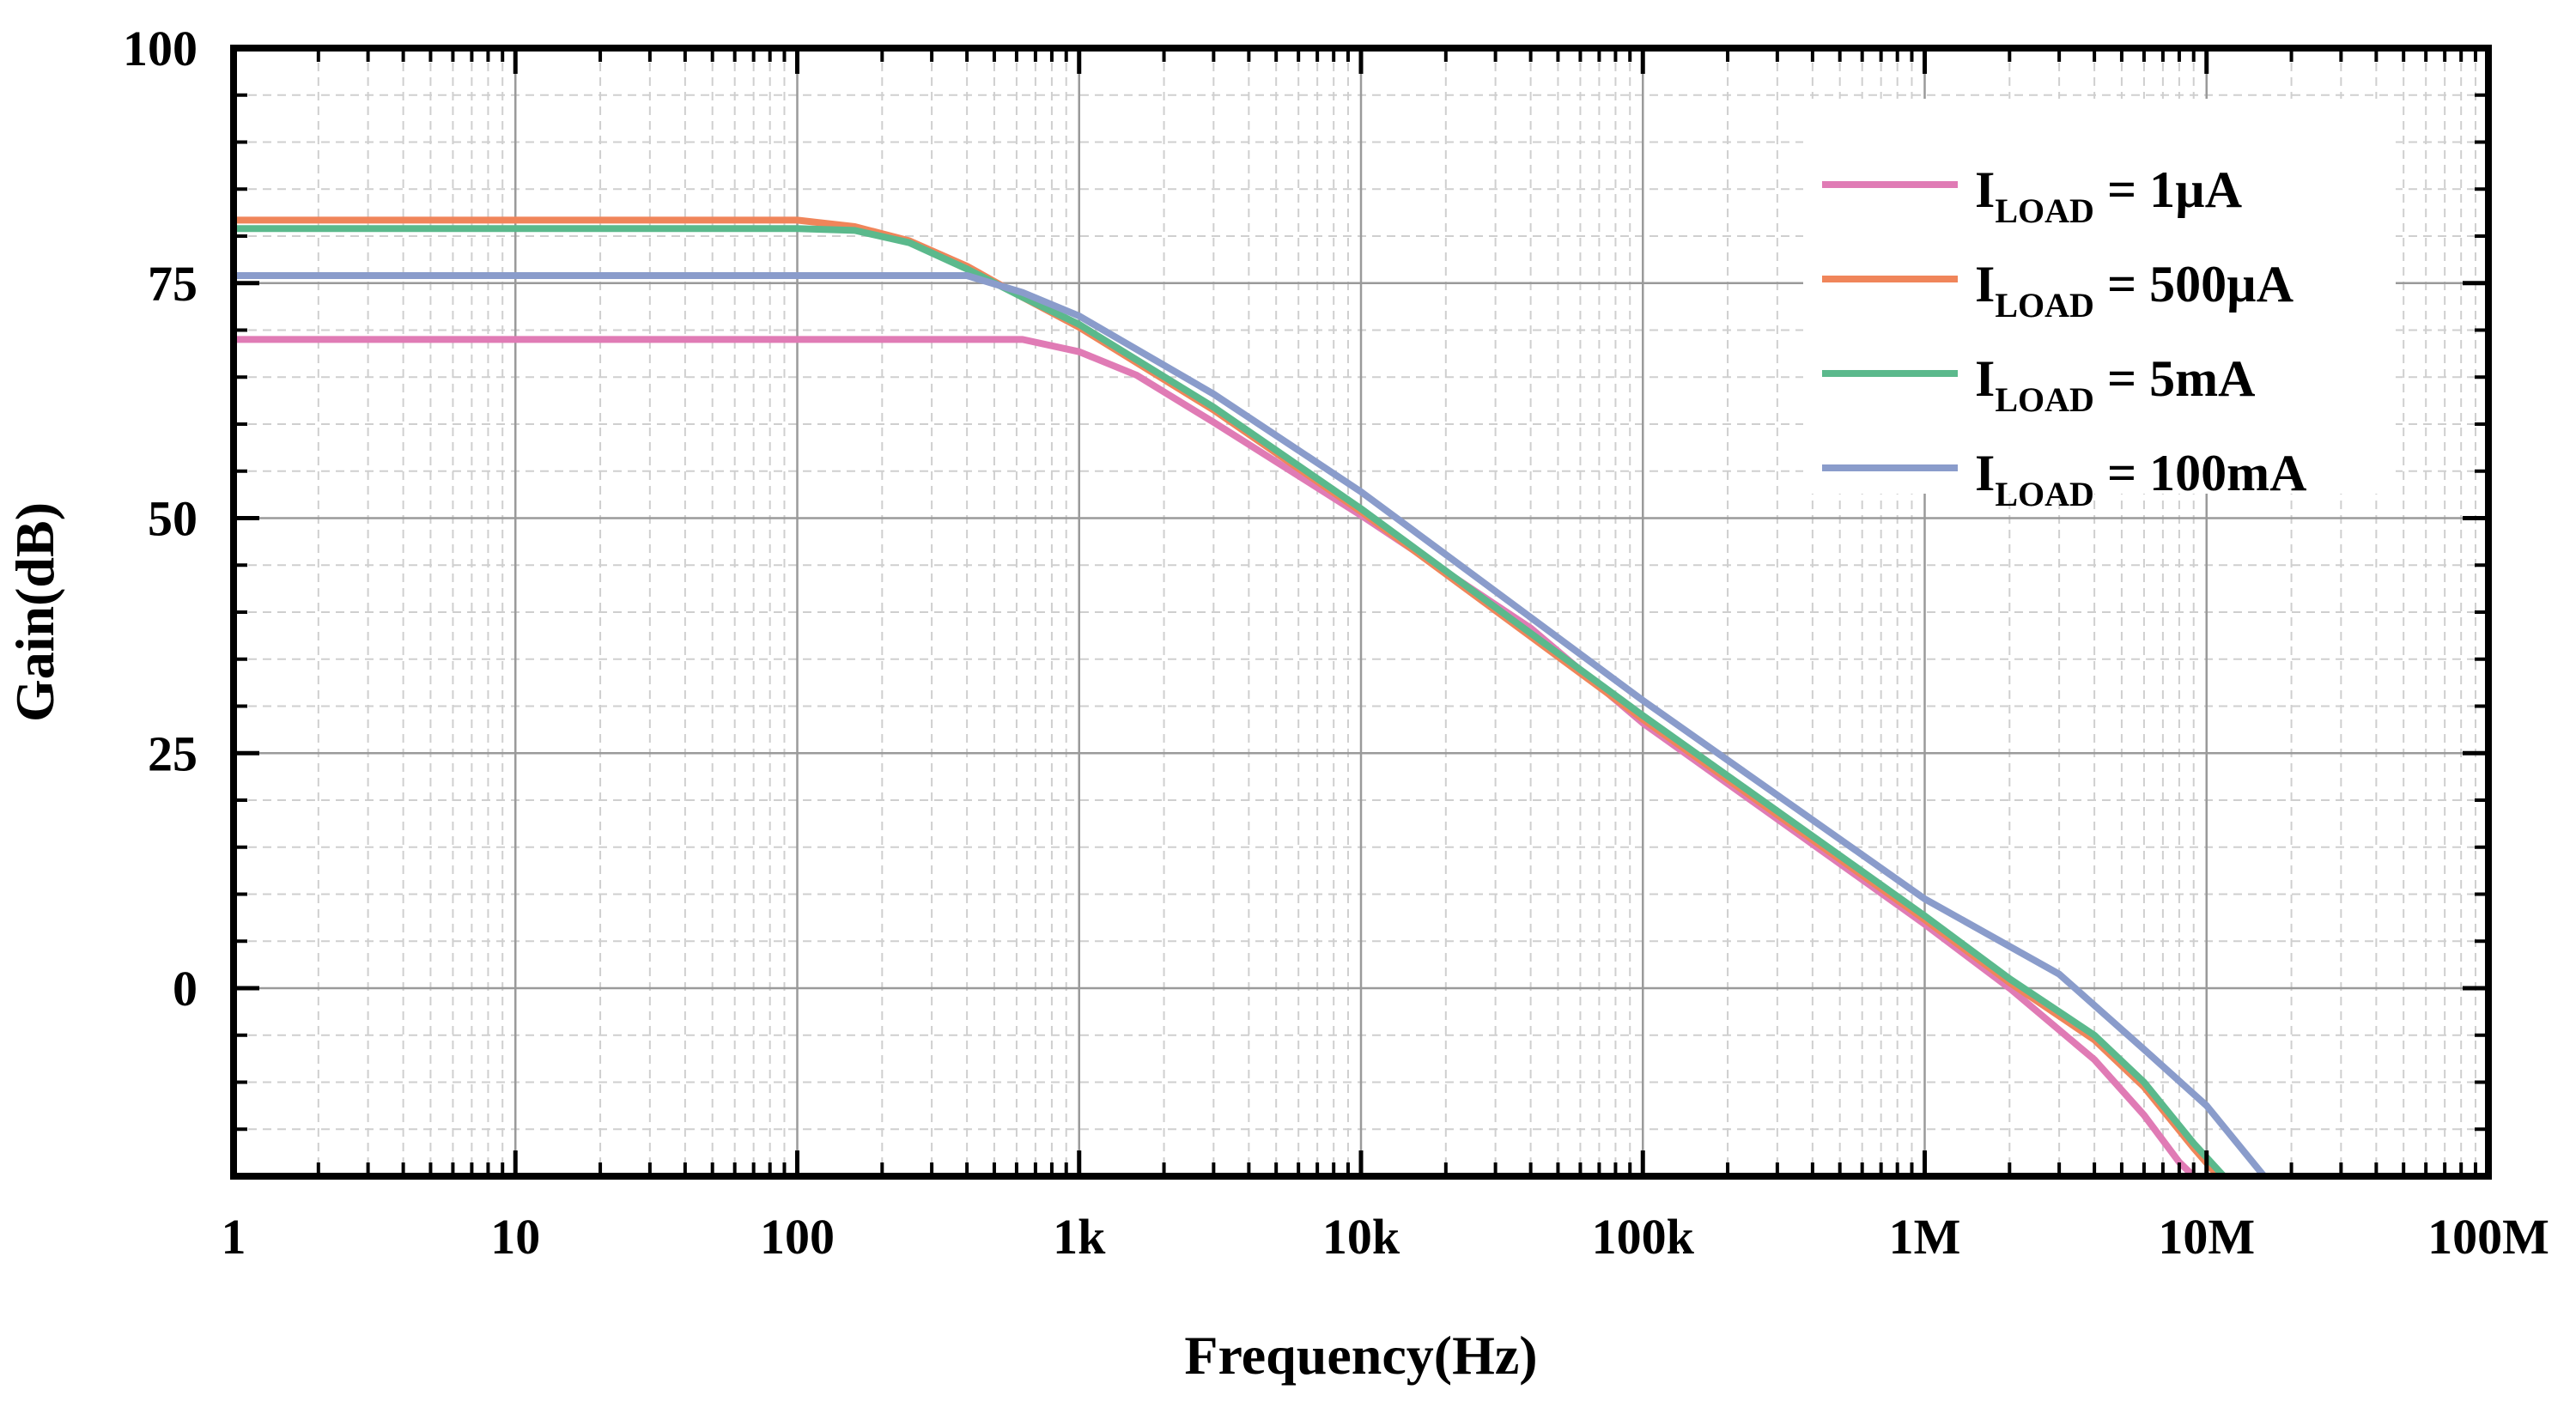 This screenshot has width=2576, height=1402. Describe the element at coordinates (2207, 1237) in the screenshot. I see `x-tick-label: 10M` at that location.